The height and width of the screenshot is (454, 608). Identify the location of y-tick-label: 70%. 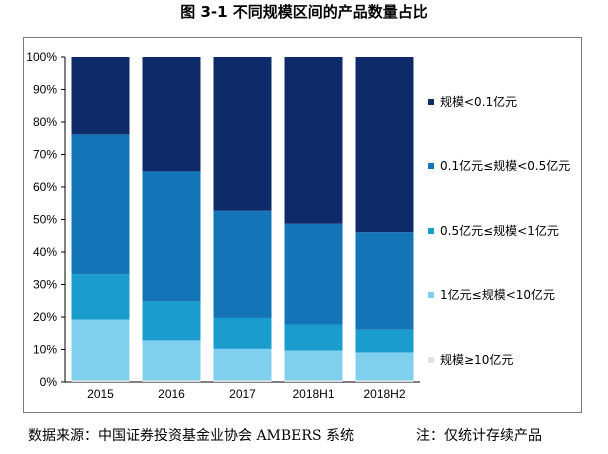
(45, 155).